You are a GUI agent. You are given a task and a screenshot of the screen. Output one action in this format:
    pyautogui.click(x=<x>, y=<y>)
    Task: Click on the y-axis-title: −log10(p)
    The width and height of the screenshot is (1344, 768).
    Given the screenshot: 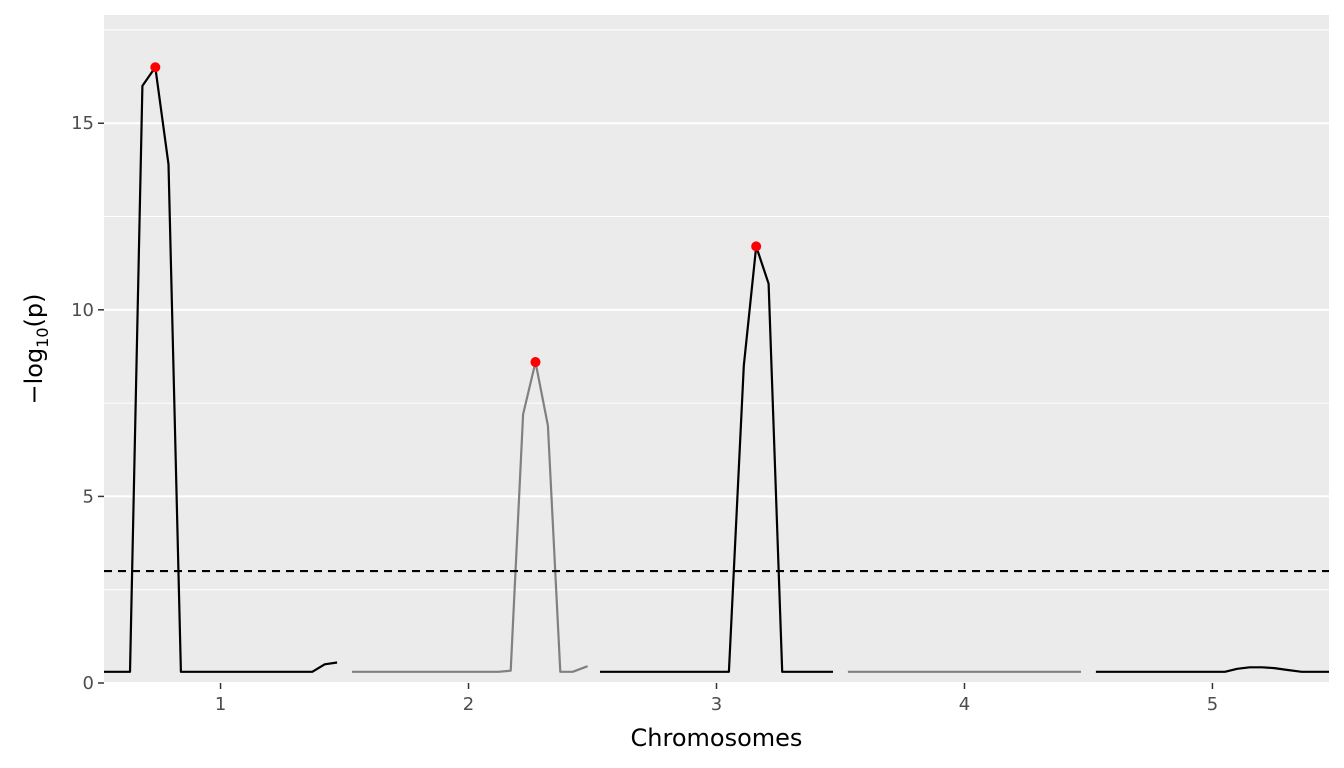 What is the action you would take?
    pyautogui.click(x=36, y=348)
    